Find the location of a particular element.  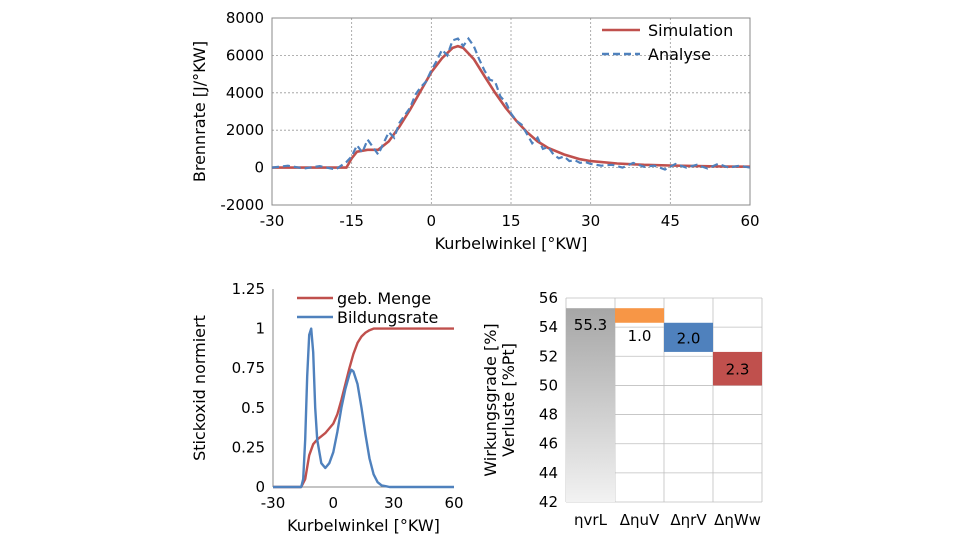

category-label: ηvrL is located at coordinates (591, 520).